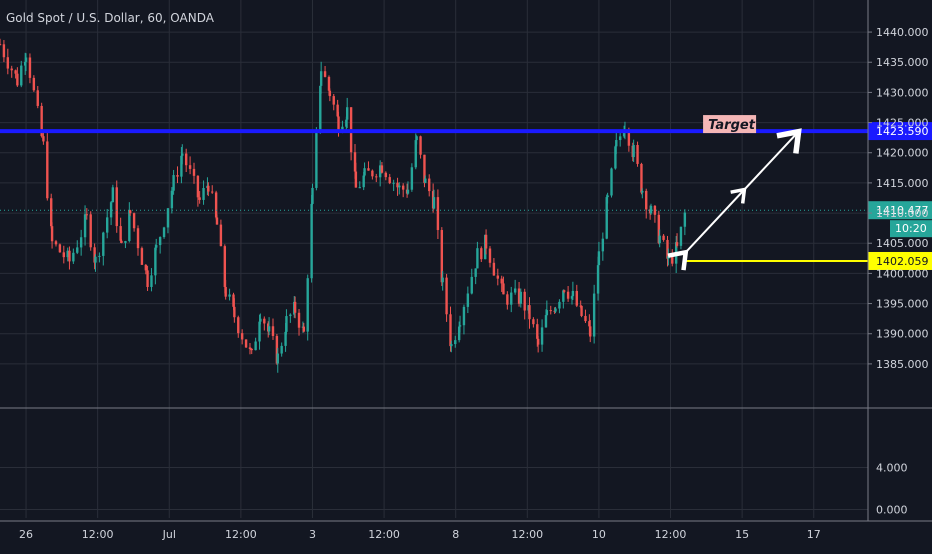  What do you see at coordinates (911, 229) in the screenshot?
I see `countdown-badge` at bounding box center [911, 229].